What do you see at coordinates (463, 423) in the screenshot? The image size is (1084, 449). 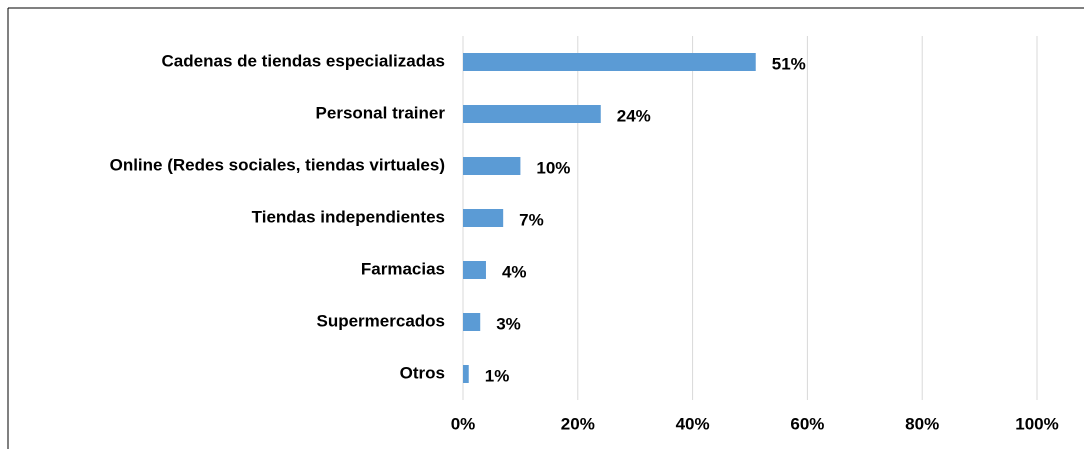 I see `x-tick-label: 0%` at bounding box center [463, 423].